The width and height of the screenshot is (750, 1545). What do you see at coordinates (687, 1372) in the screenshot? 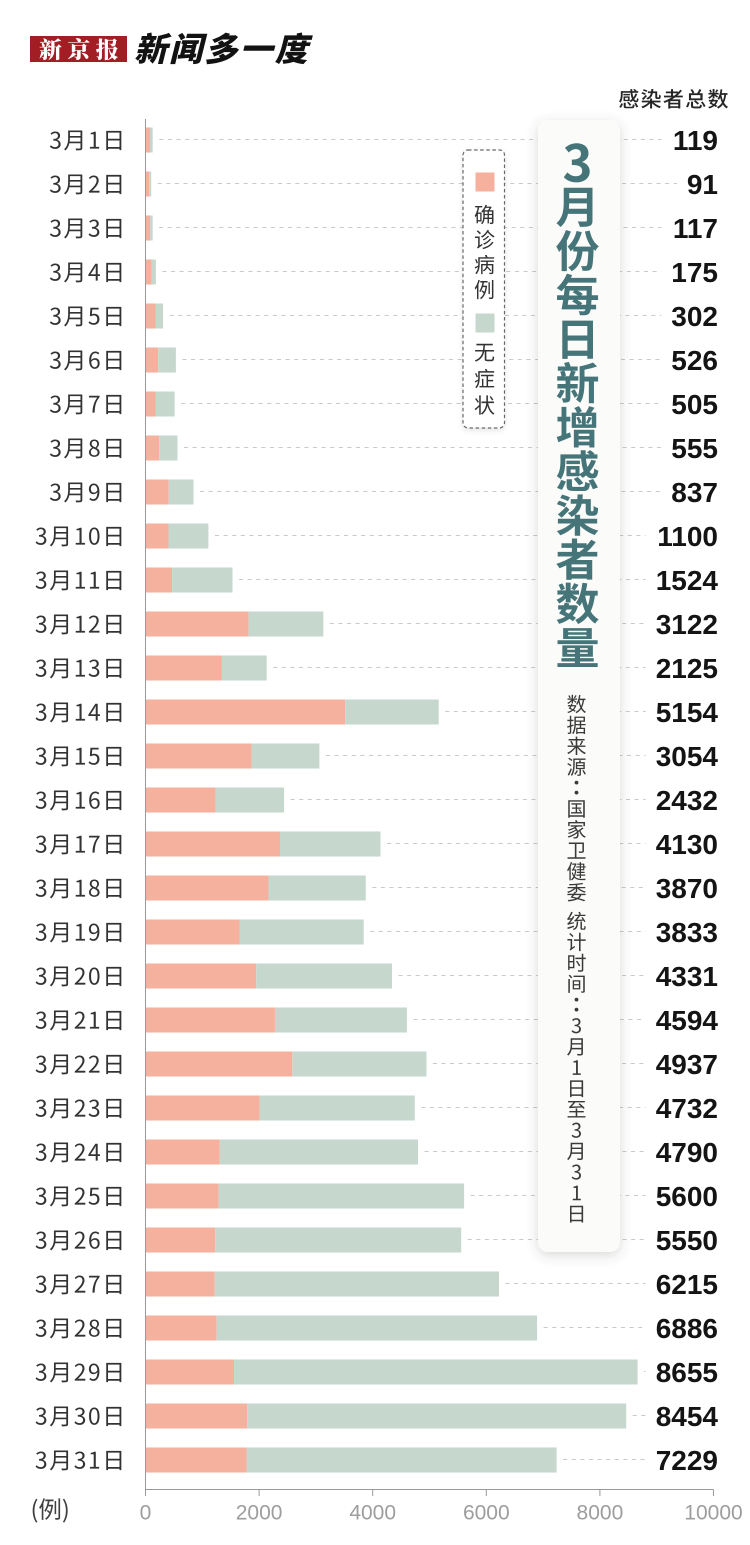
I see `svg-text: 8655` at bounding box center [687, 1372].